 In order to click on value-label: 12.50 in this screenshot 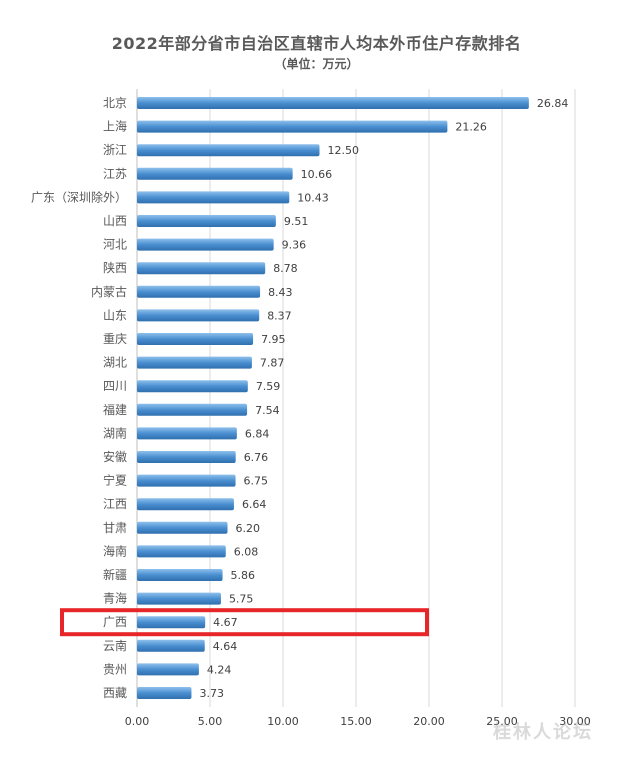, I will do `click(344, 150)`.